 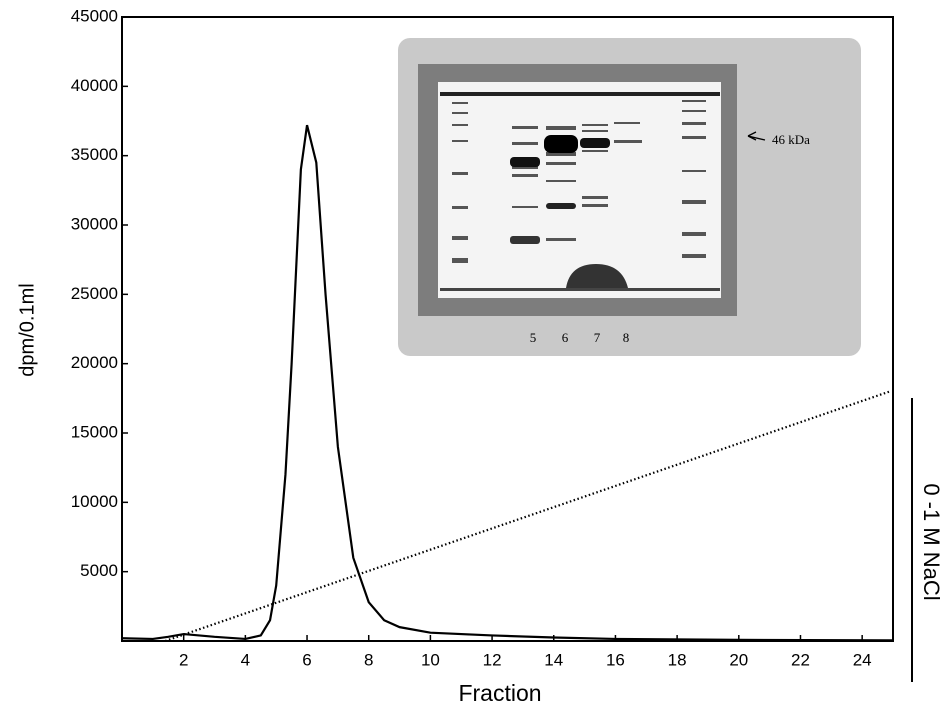 What do you see at coordinates (597, 337) in the screenshot?
I see `lane-label: 7` at bounding box center [597, 337].